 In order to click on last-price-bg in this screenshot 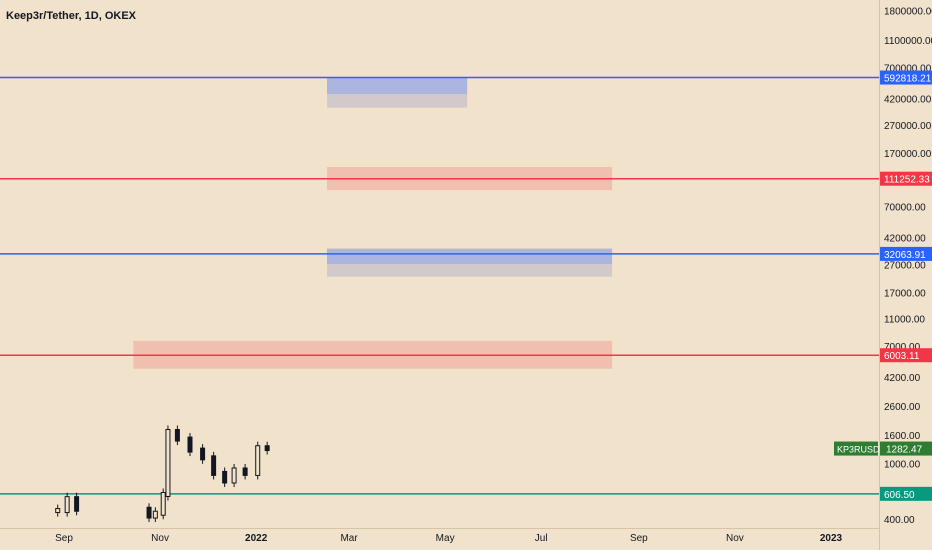, I will do `click(906, 448)`.